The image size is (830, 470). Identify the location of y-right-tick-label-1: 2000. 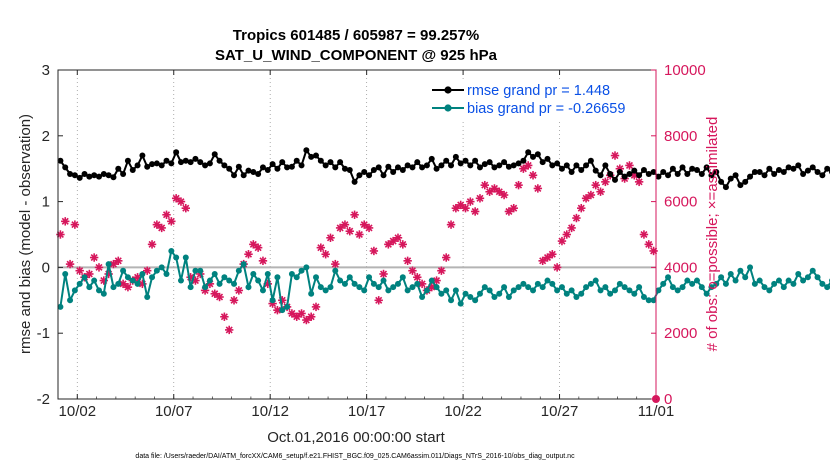
(680, 333).